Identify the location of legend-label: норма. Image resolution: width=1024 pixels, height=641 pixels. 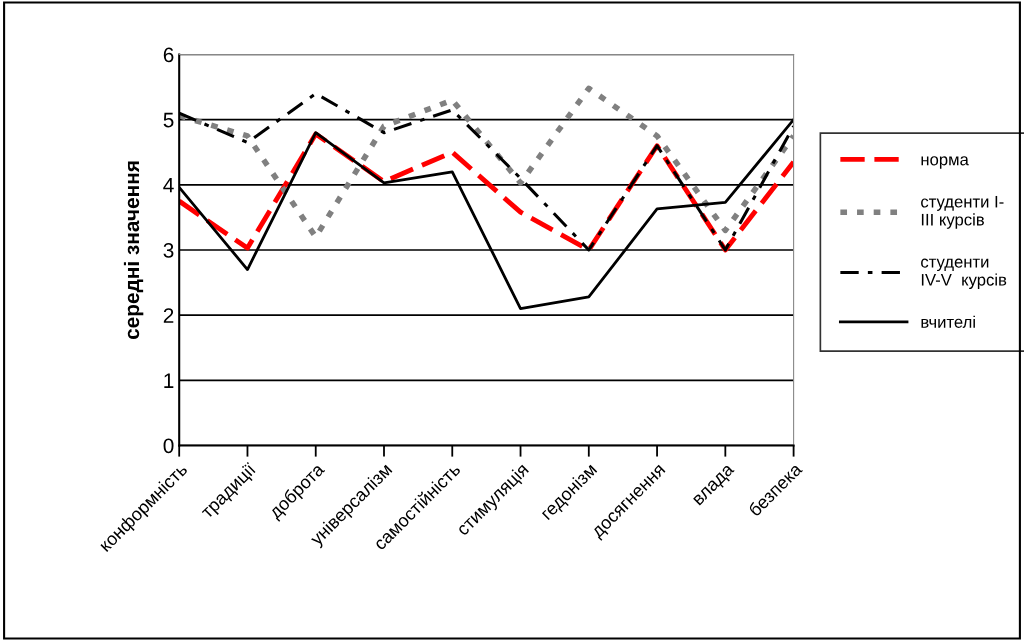
(945, 162).